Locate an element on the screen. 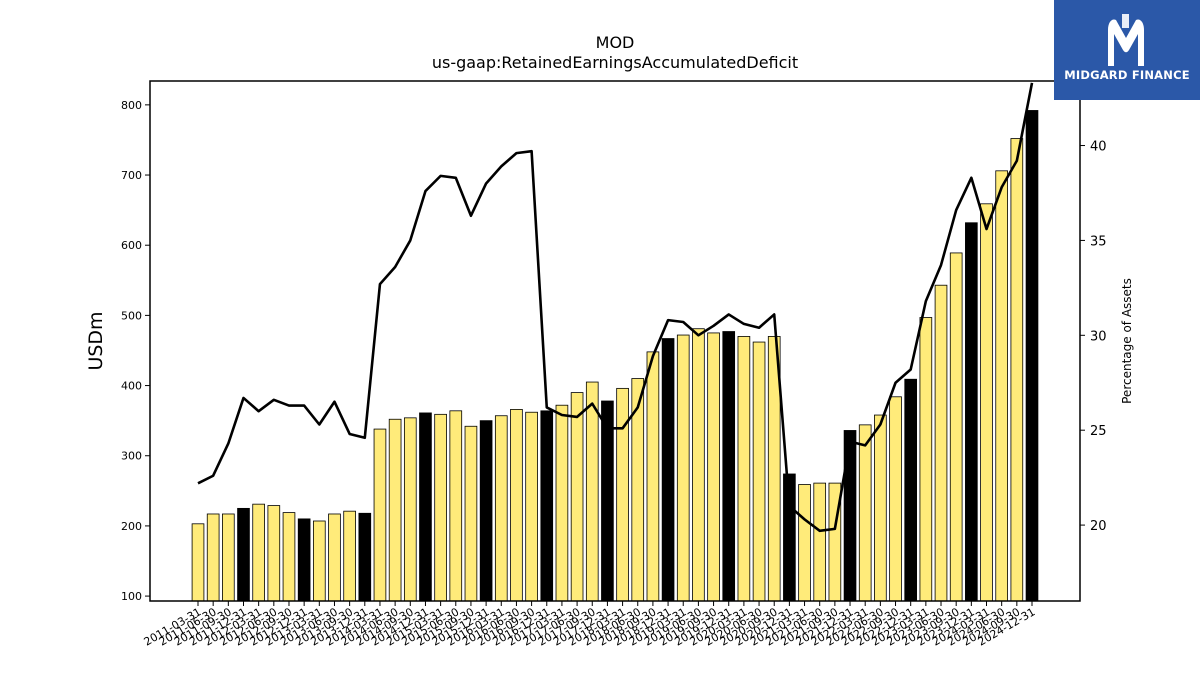  brand-logo: MIDGARD FINANCE is located at coordinates (1127, 50).